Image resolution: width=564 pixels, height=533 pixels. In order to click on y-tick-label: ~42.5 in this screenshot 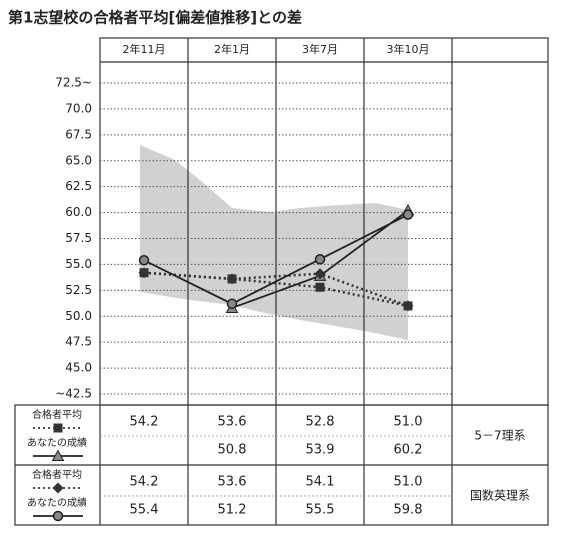, I will do `click(73, 394)`.